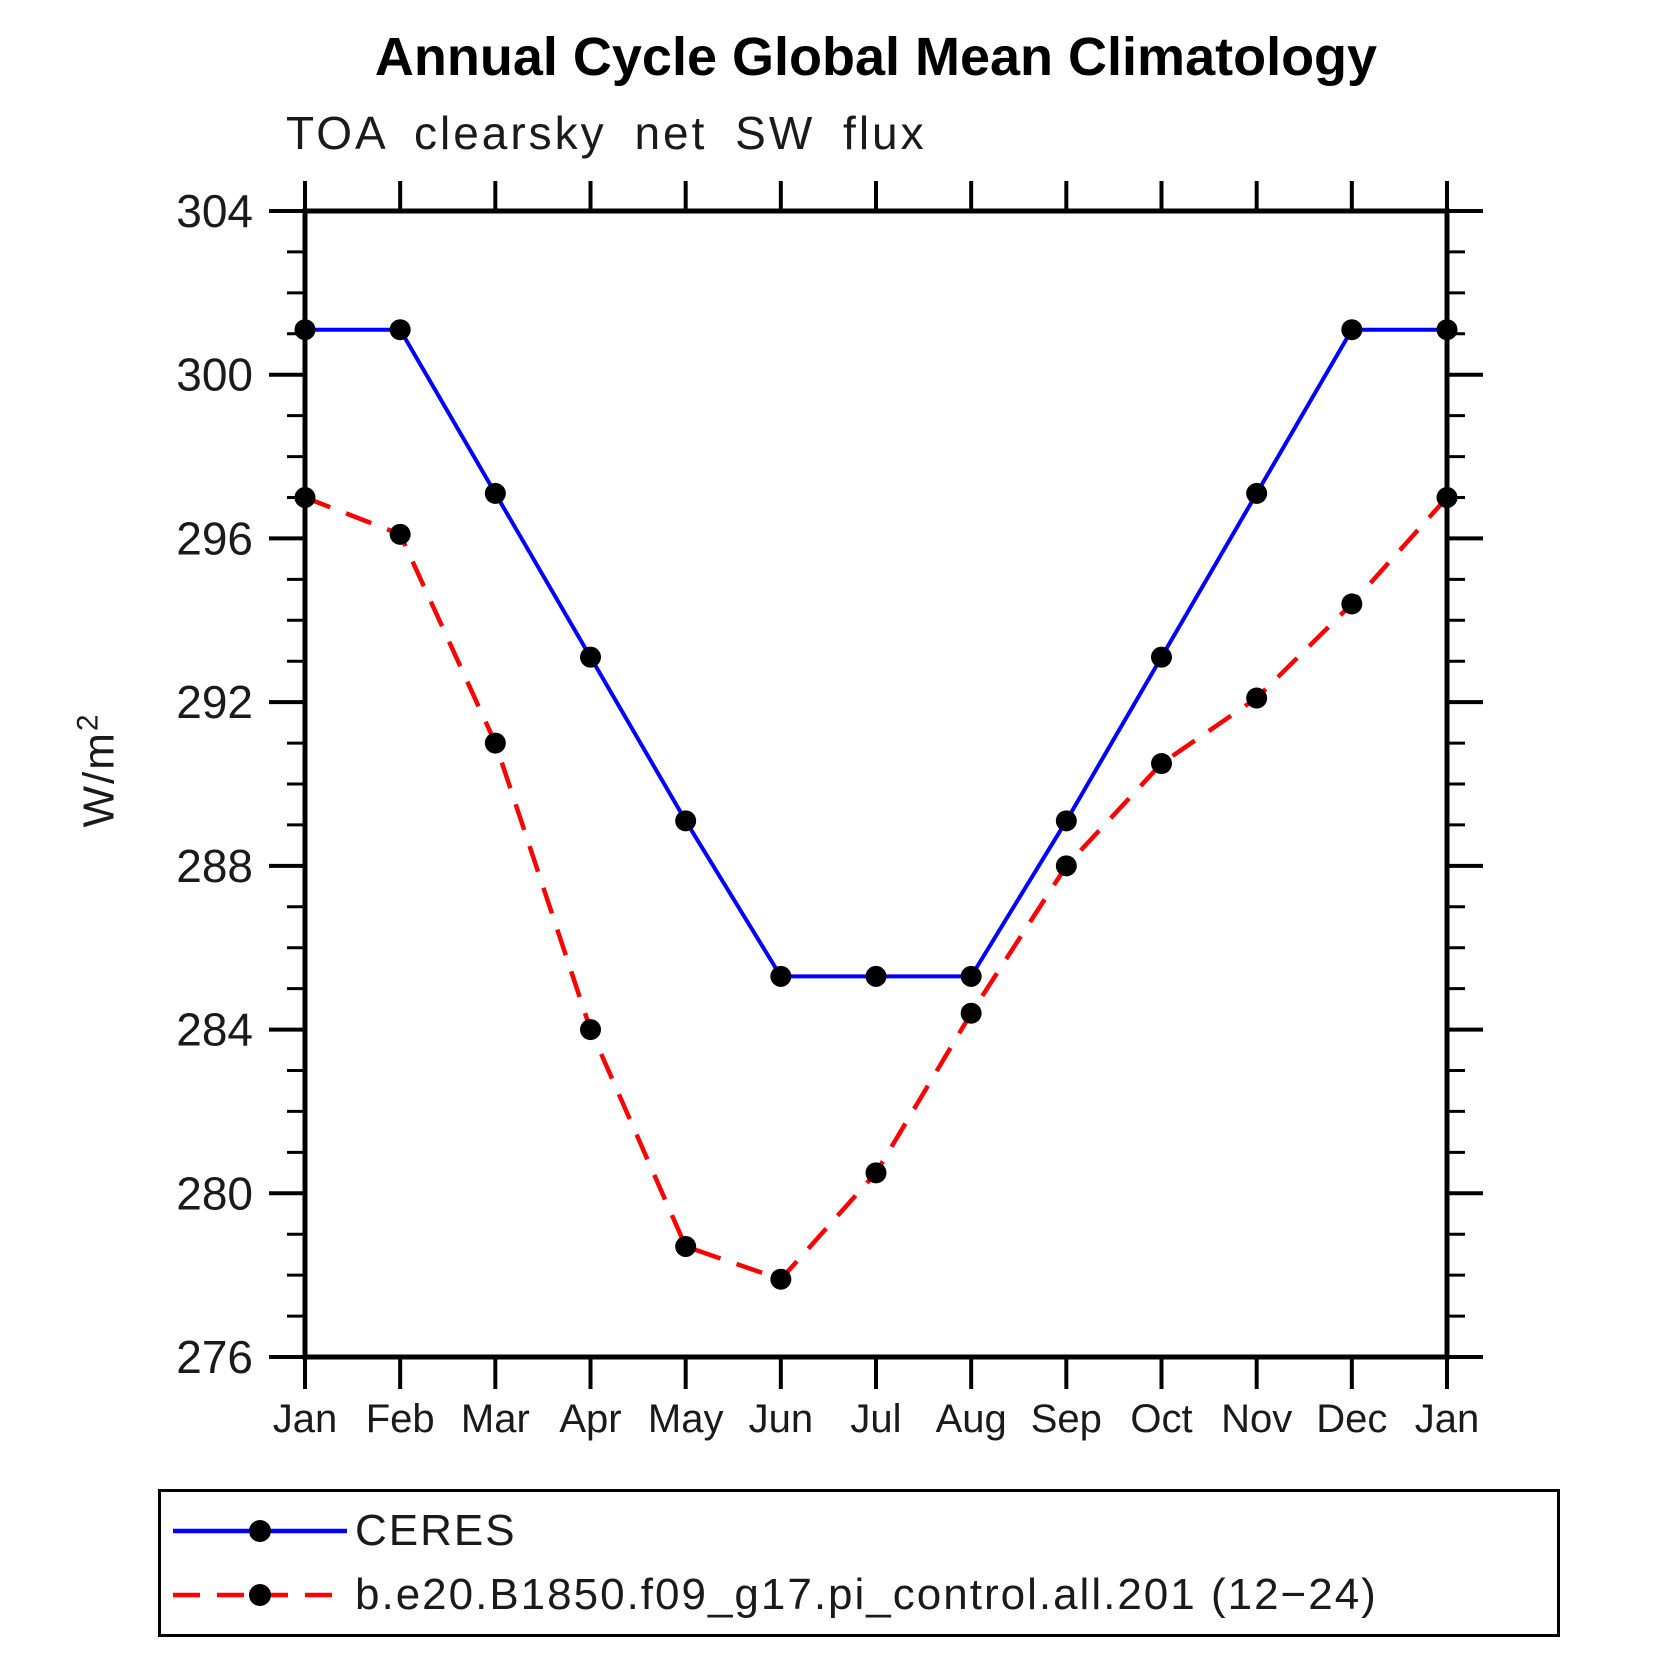 The height and width of the screenshot is (1680, 1680). What do you see at coordinates (876, 57) in the screenshot?
I see `chart-title: Annual Cycle Global Mean Climatology` at bounding box center [876, 57].